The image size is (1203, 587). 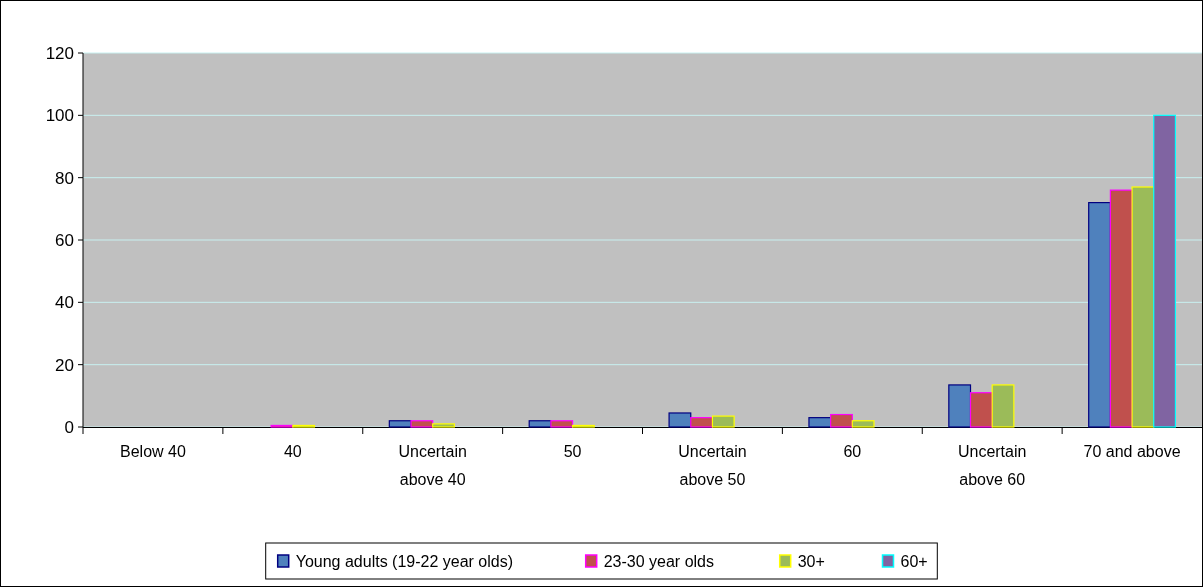 What do you see at coordinates (69, 427) in the screenshot?
I see `y-tick-label: 0` at bounding box center [69, 427].